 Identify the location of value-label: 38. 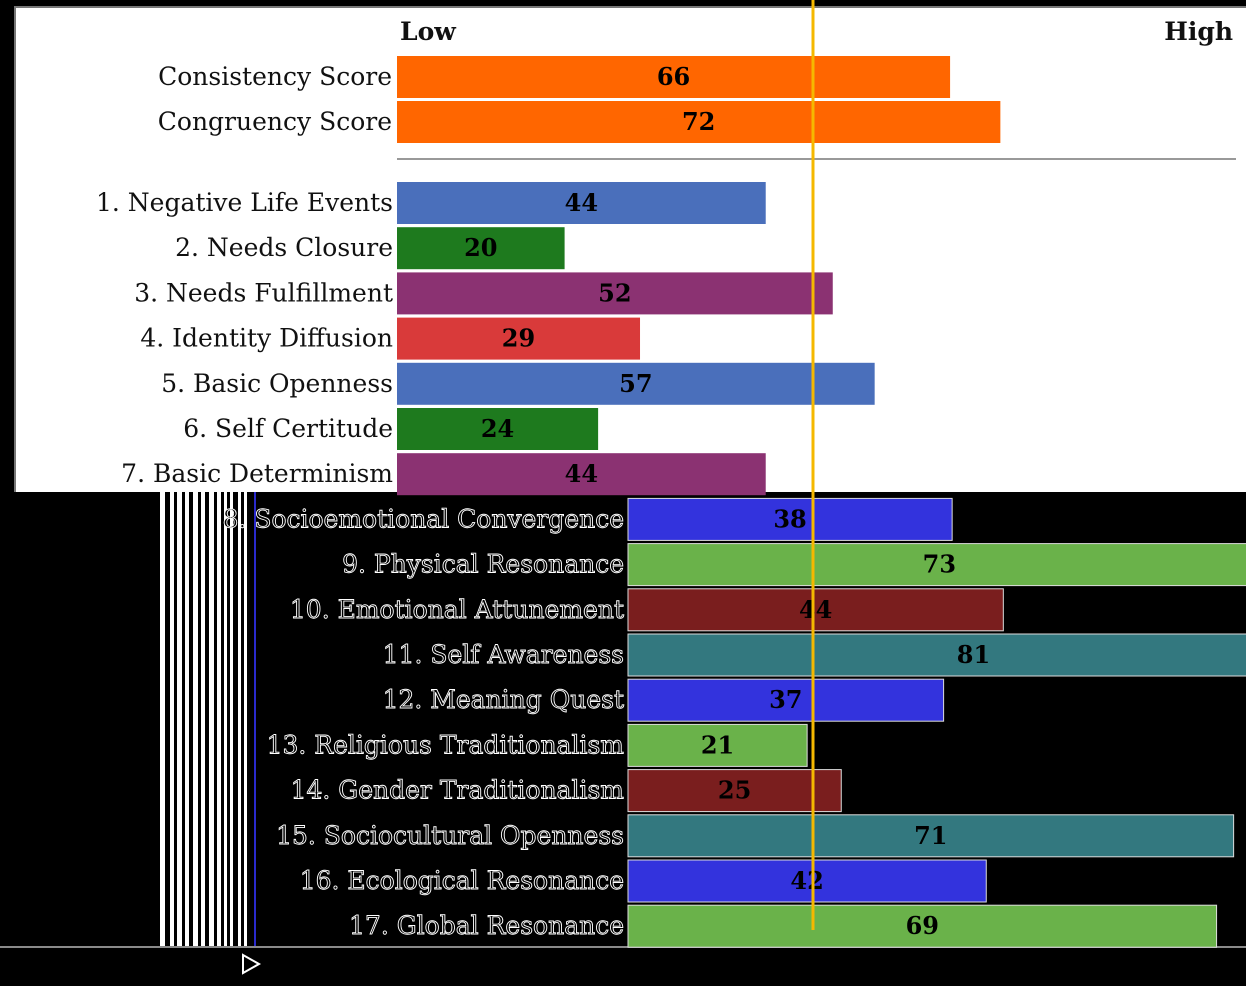
(789, 518).